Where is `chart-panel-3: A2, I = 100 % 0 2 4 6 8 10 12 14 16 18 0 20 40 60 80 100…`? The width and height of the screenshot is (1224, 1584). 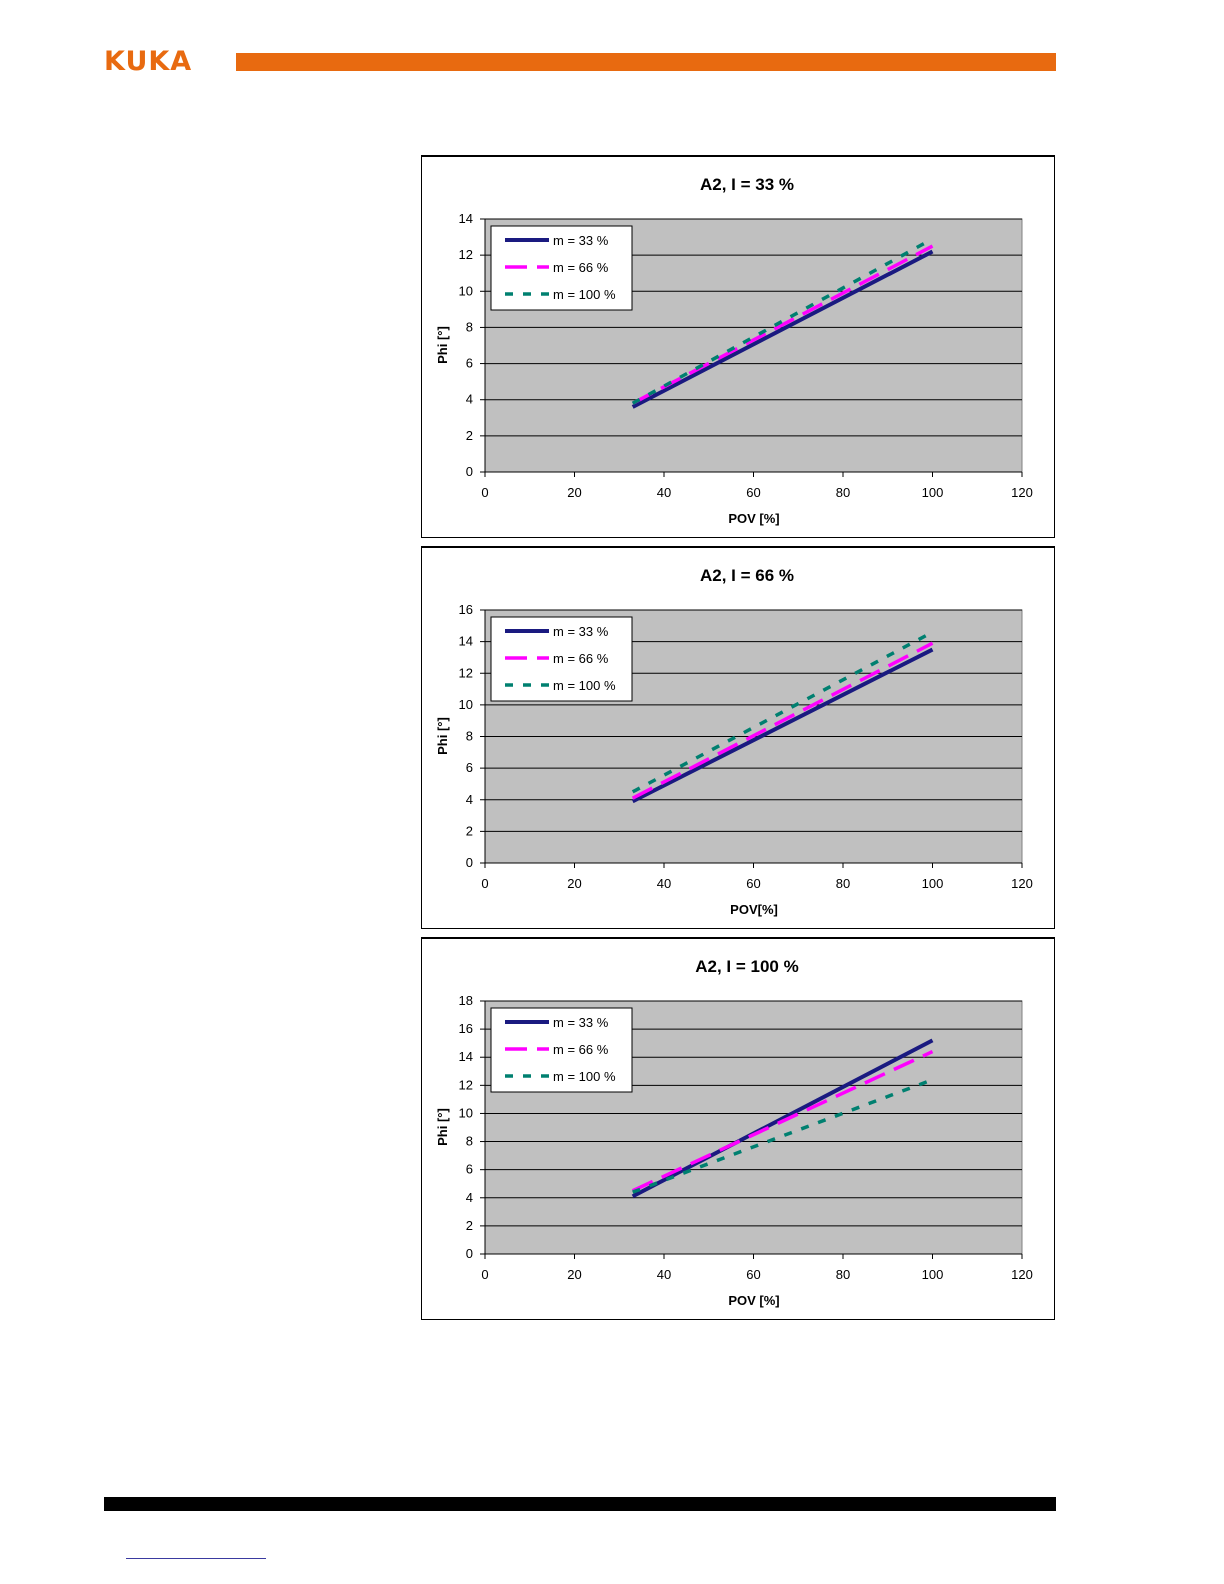 chart-panel-3: A2, I = 100 % 0 2 4 6 8 10 12 14 16 18 0 20 40 60 80 100… is located at coordinates (738, 1128).